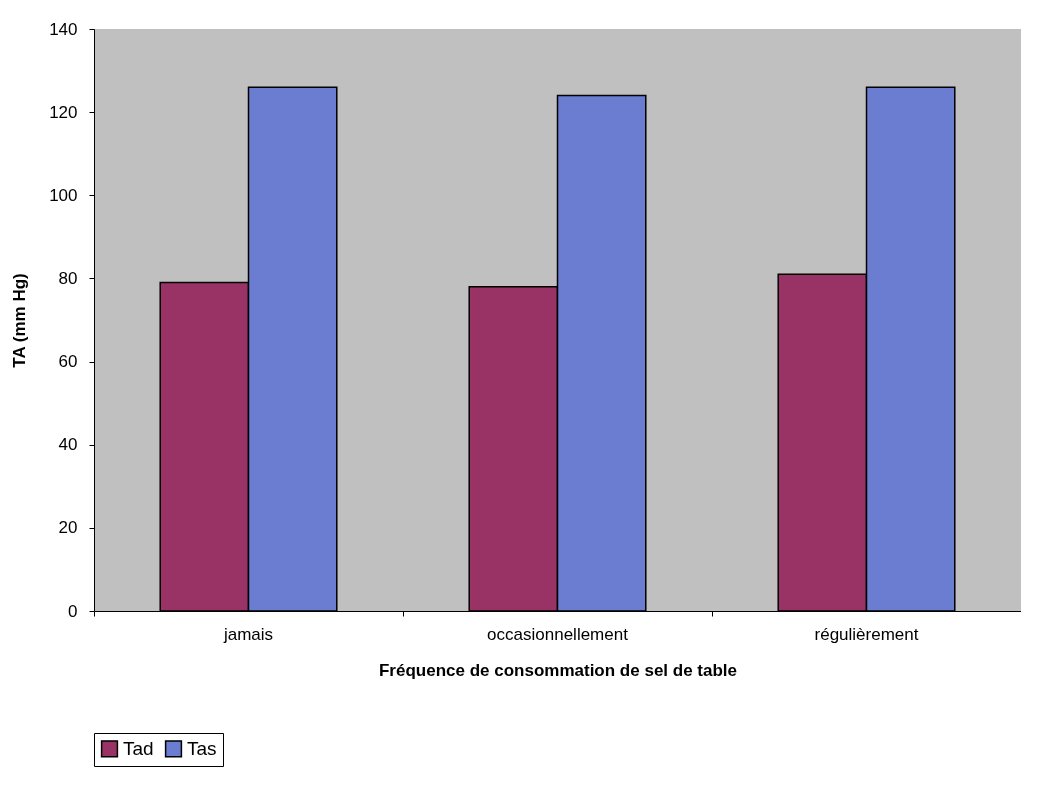 This screenshot has width=1049, height=809. I want to click on y-tick-label: 80, so click(68, 278).